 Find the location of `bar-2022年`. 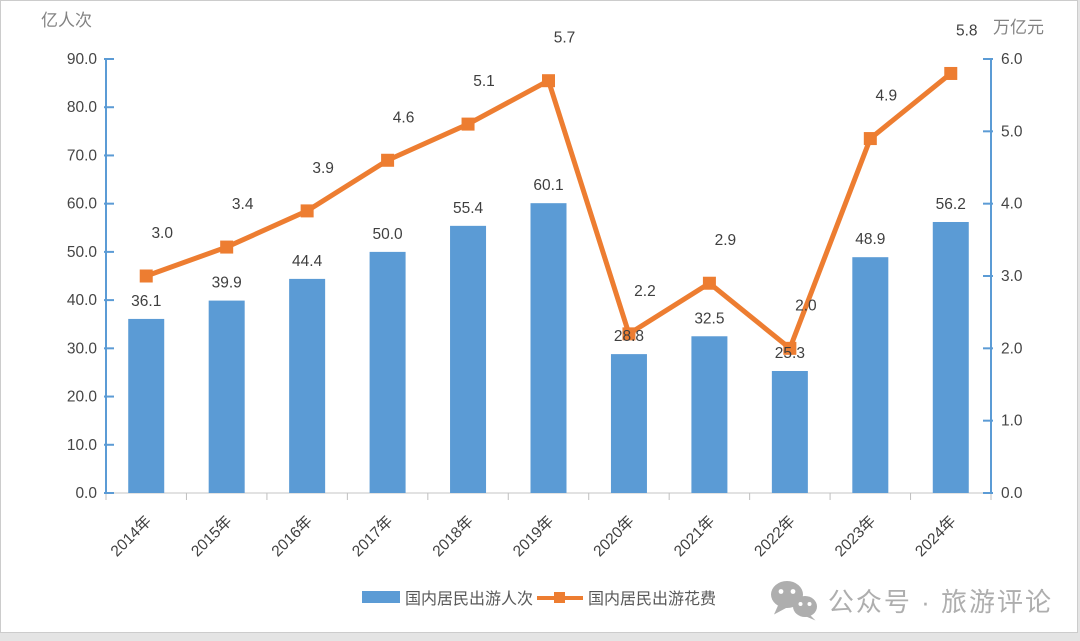

bar-2022年 is located at coordinates (789, 431).